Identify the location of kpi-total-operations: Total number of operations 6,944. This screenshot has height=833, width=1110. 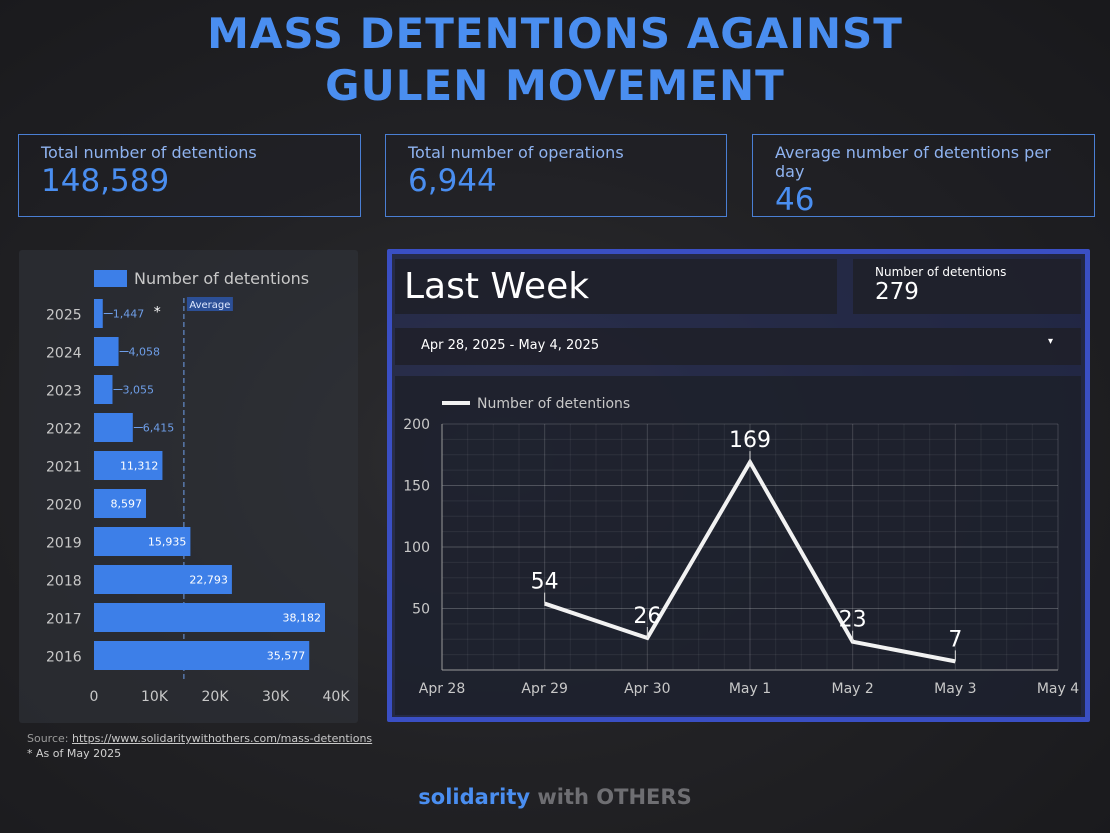
(556, 175).